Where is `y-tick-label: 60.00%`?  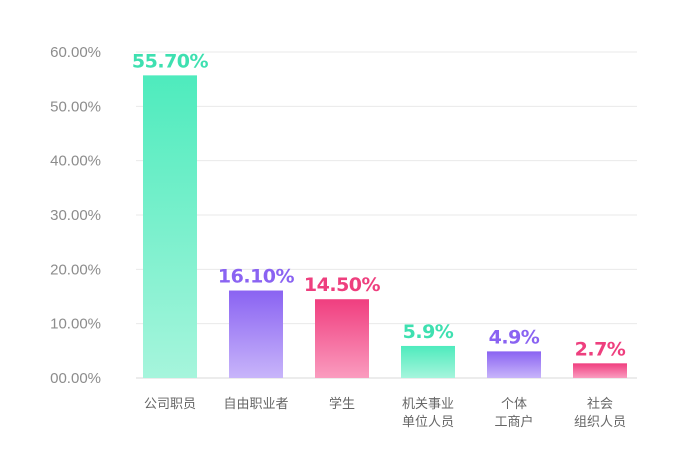 y-tick-label: 60.00% is located at coordinates (75, 52).